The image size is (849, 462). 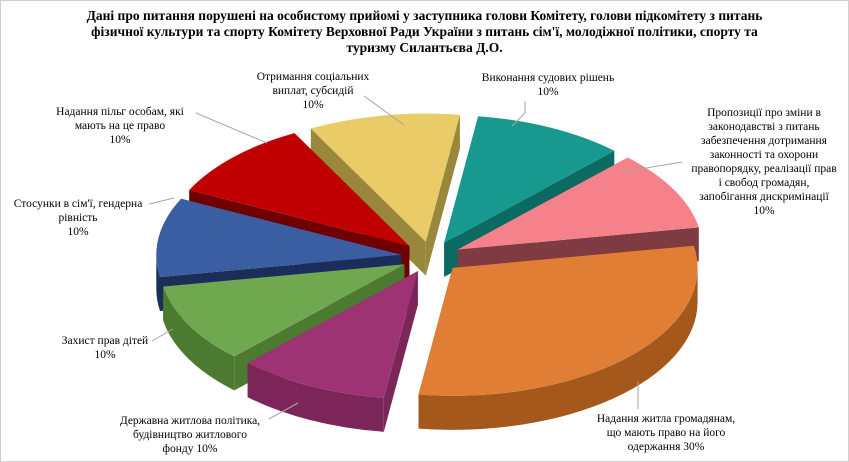 I want to click on pie-slice-4-rim-wall, so click(x=199, y=338).